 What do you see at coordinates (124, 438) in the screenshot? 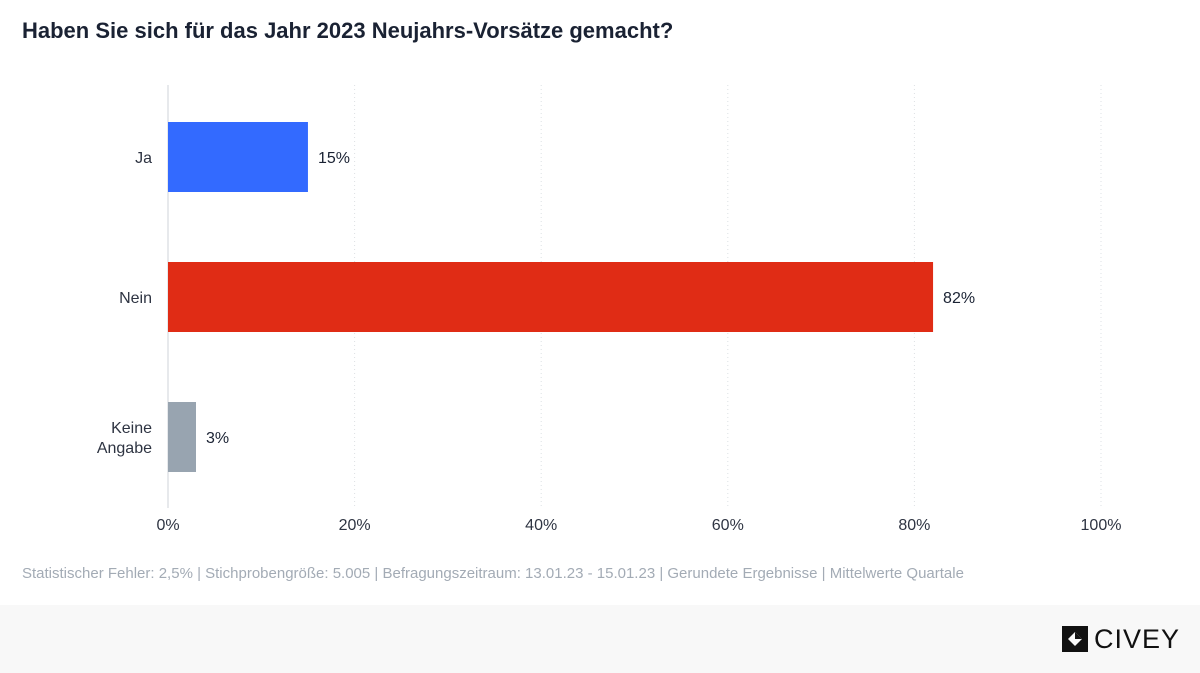
I see `category-label: Keine Angabe` at bounding box center [124, 438].